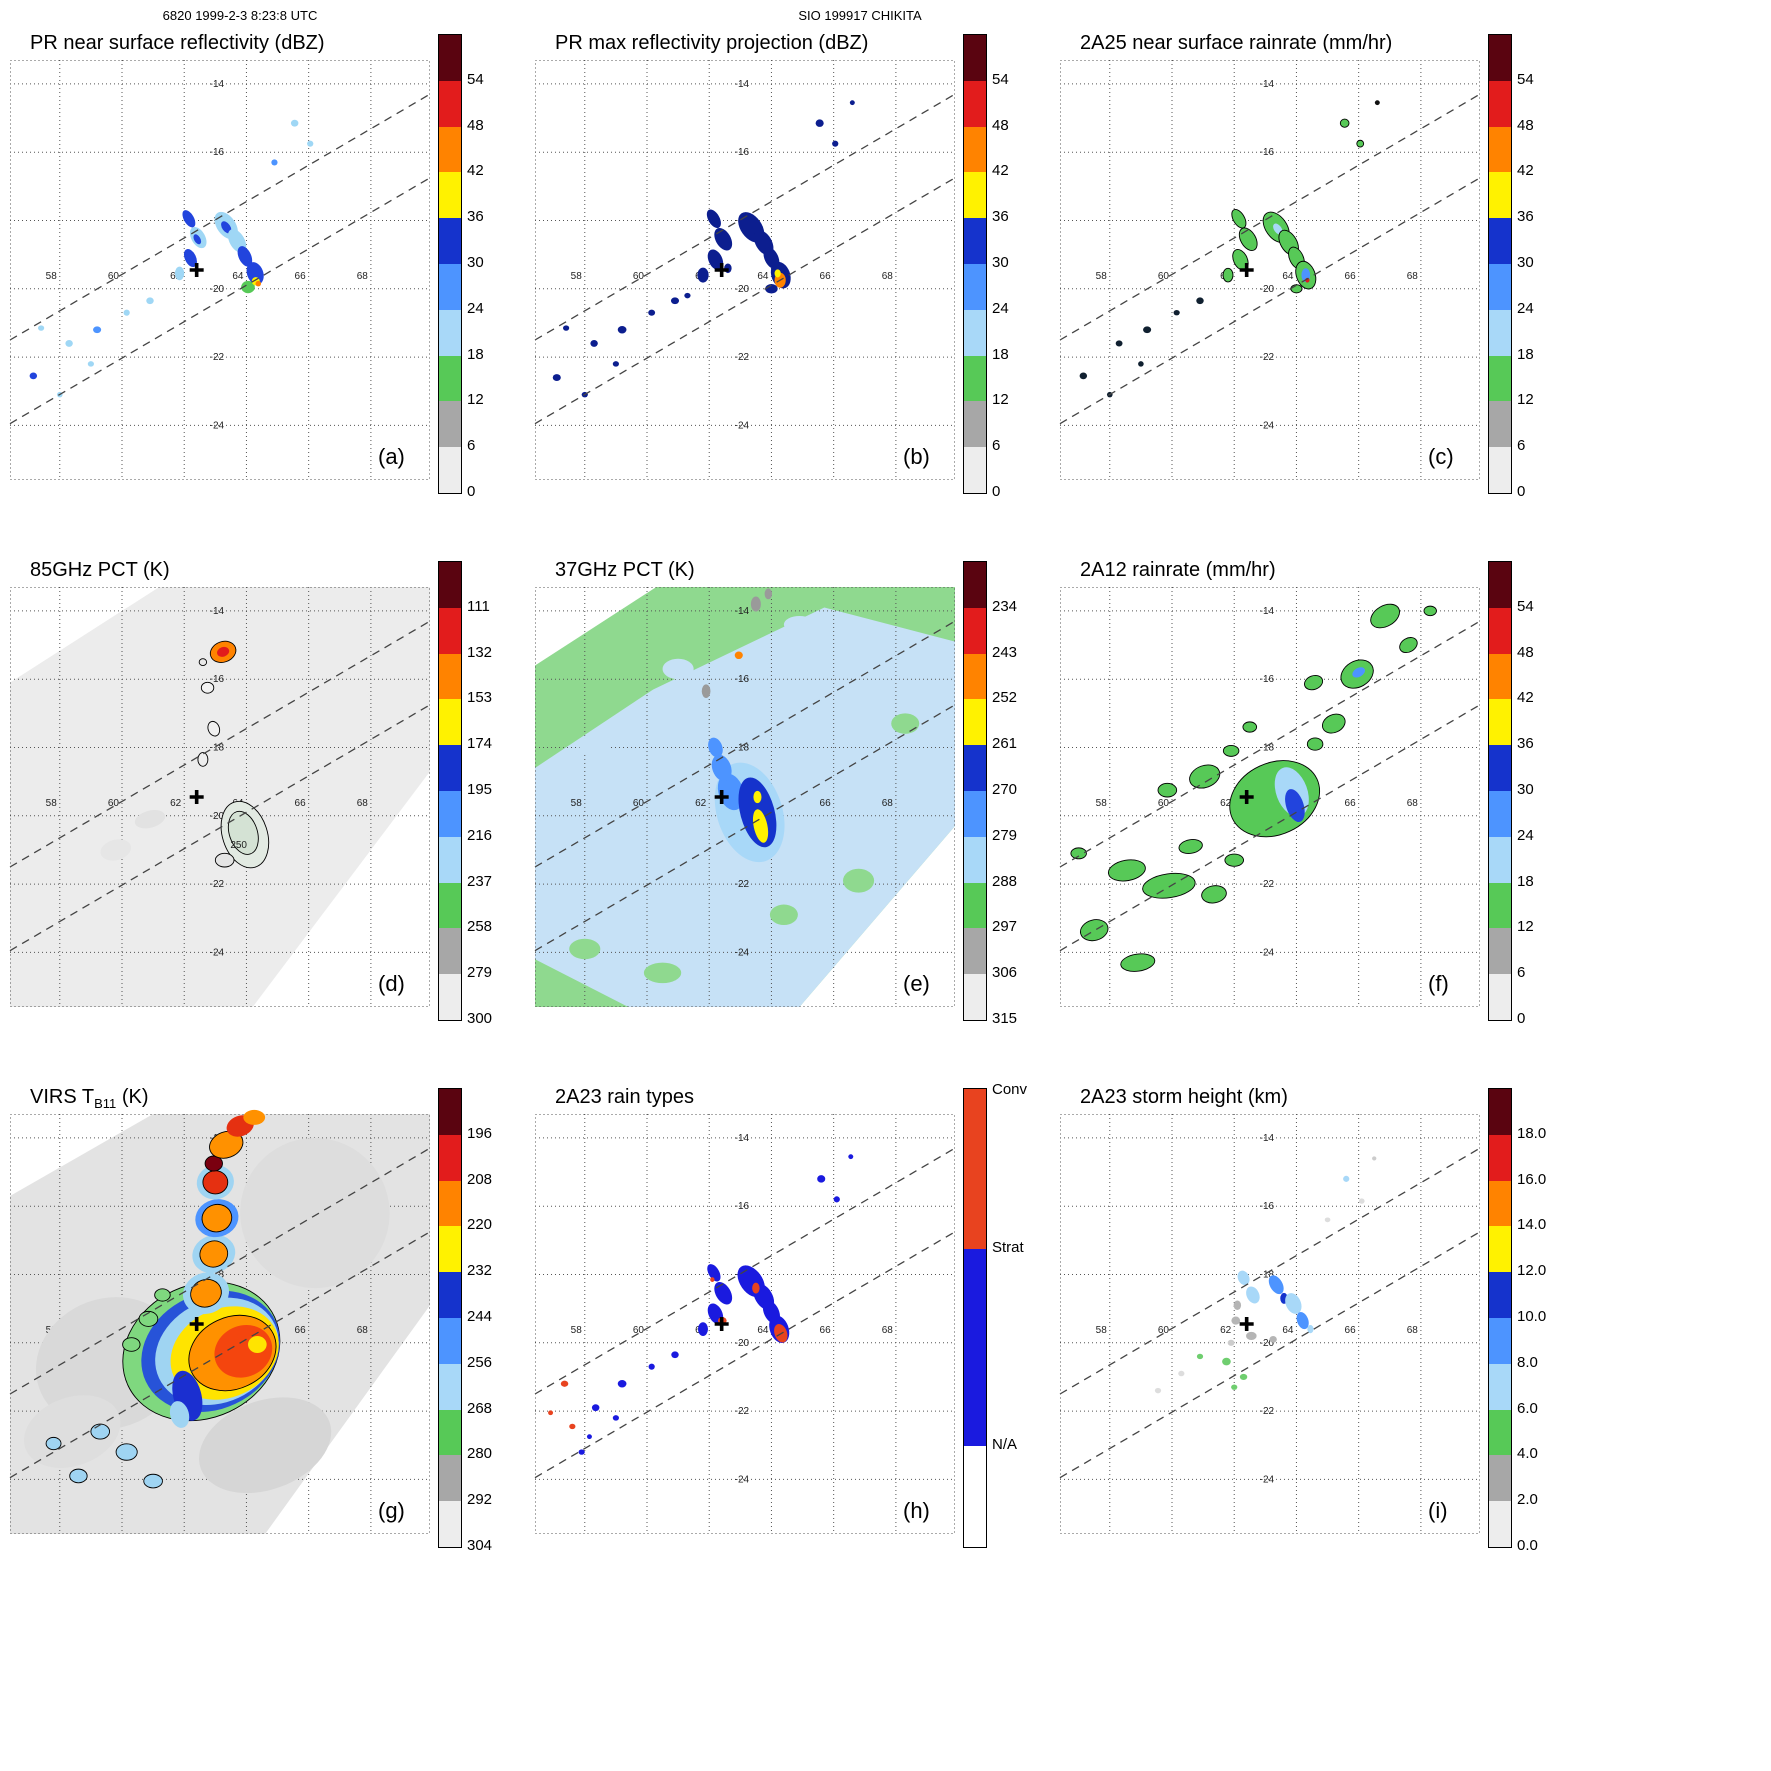 The height and width of the screenshot is (1771, 1771). Describe the element at coordinates (480, 835) in the screenshot. I see `colorbar-tick-label: 216` at that location.